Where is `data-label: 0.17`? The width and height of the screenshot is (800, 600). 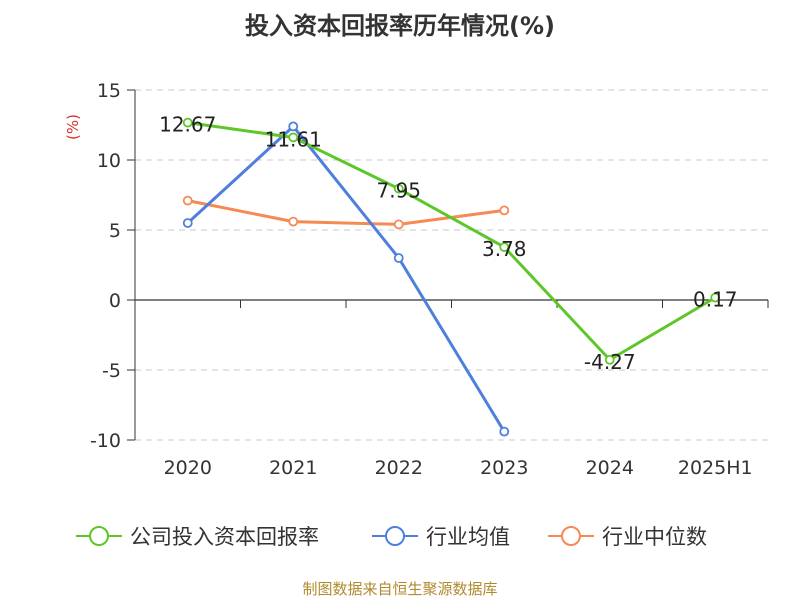 data-label: 0.17 is located at coordinates (715, 300).